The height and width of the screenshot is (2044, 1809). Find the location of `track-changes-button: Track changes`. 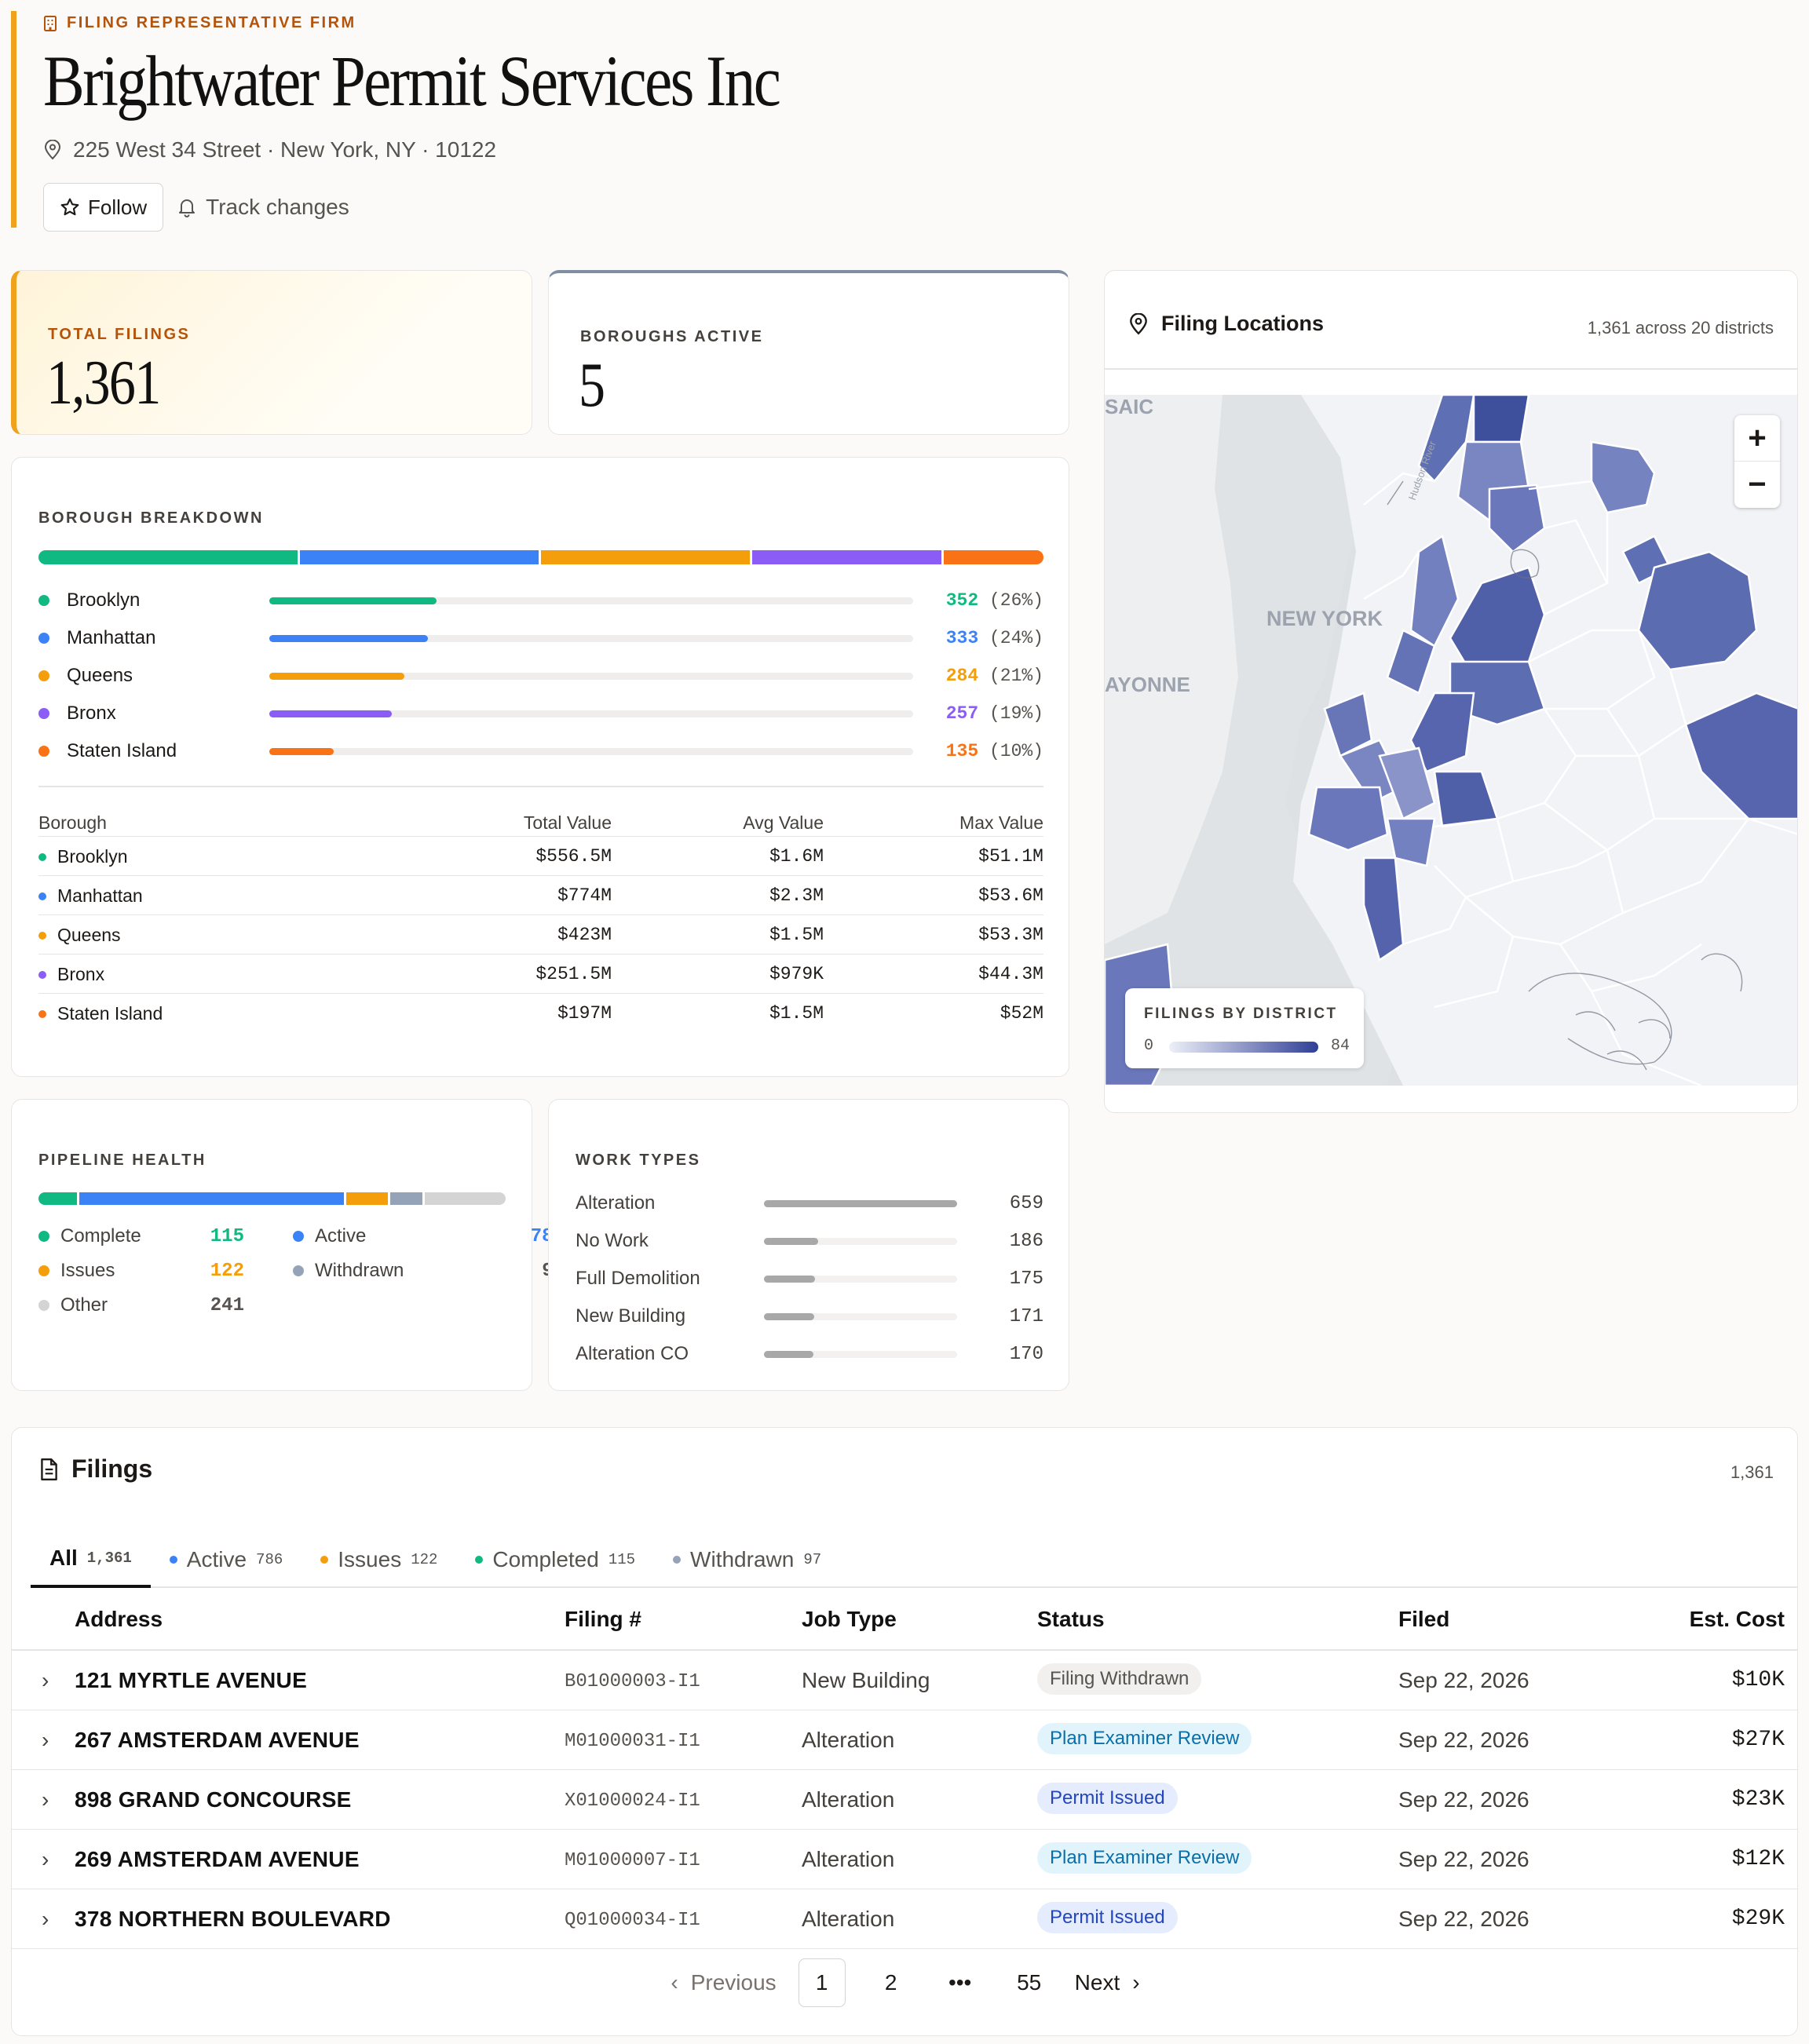

track-changes-button: Track changes is located at coordinates (263, 207).